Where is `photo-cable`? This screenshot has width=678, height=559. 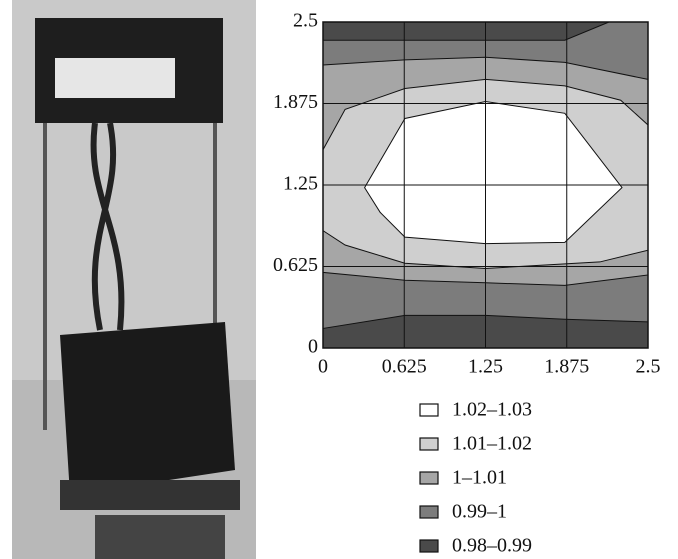
photo-cable is located at coordinates (107, 226).